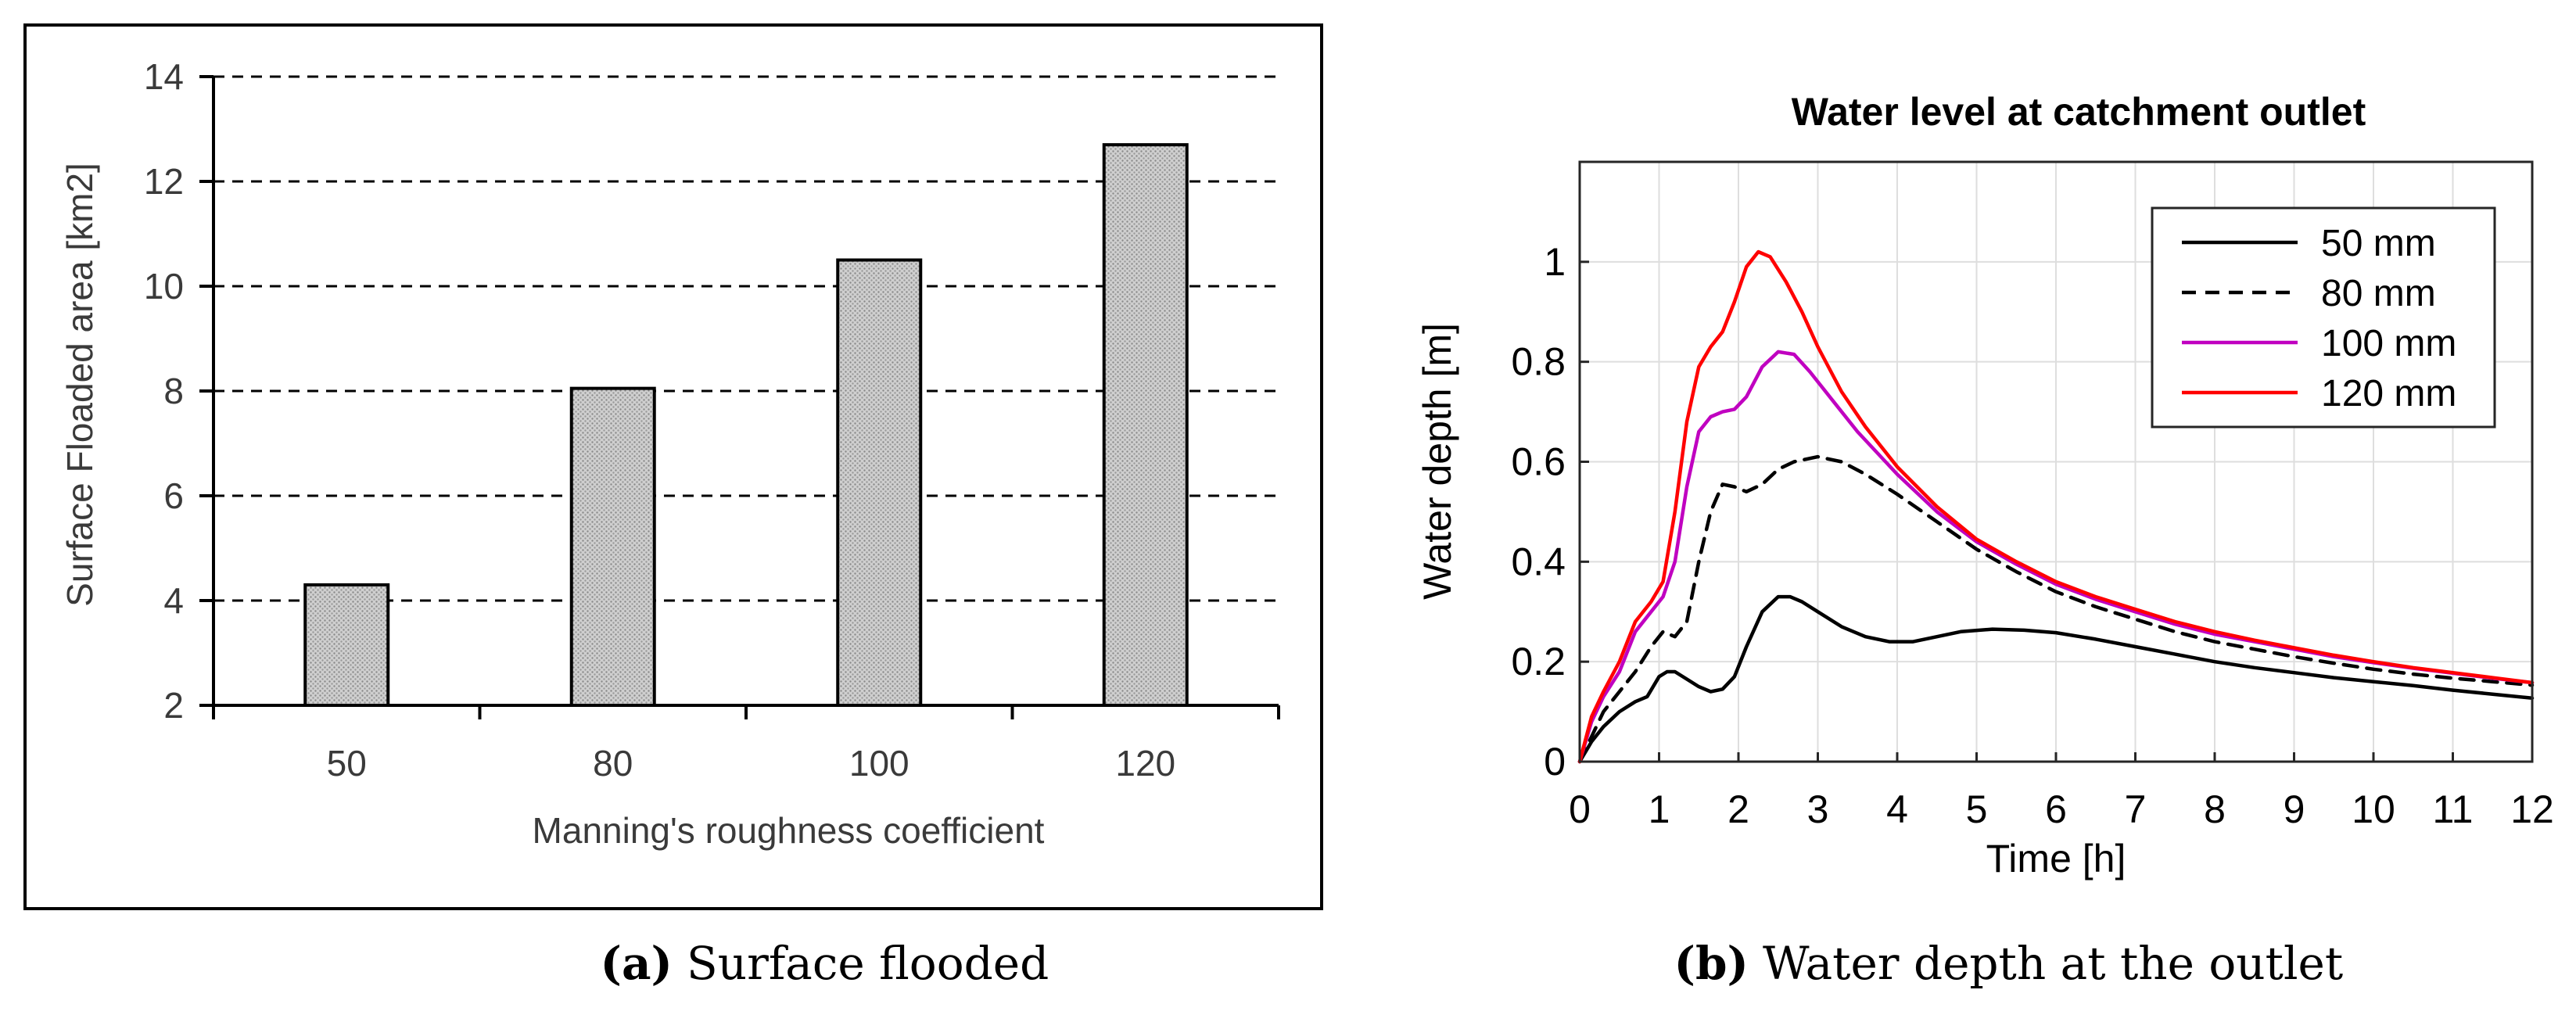  What do you see at coordinates (2388, 393) in the screenshot?
I see `legend-label: 120 mm` at bounding box center [2388, 393].